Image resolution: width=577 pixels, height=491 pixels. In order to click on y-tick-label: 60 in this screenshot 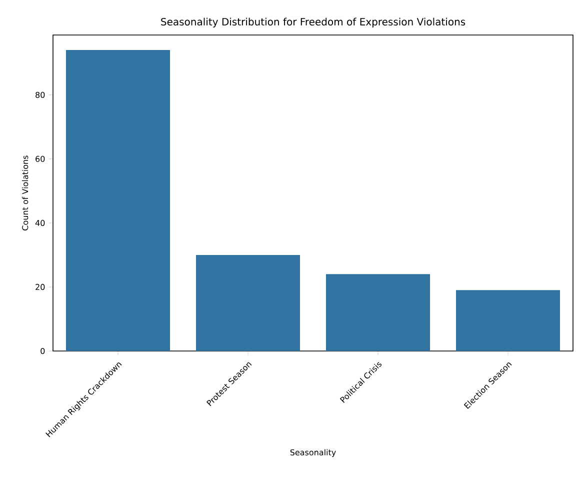, I will do `click(40, 159)`.